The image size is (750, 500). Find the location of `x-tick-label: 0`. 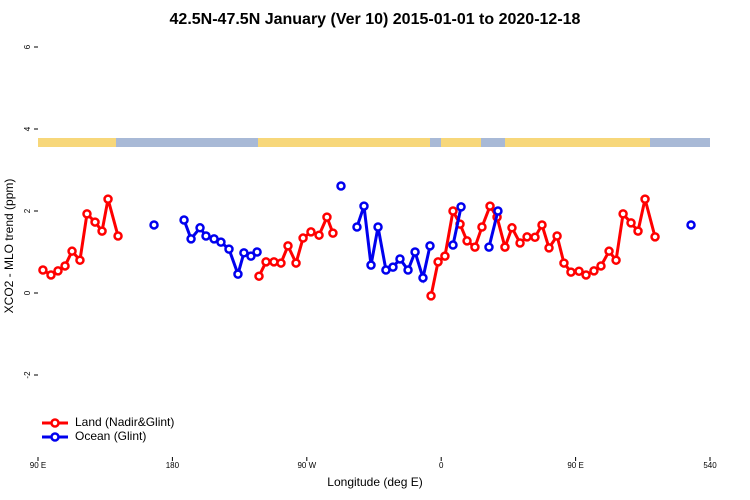

x-tick-label: 0 is located at coordinates (441, 465).